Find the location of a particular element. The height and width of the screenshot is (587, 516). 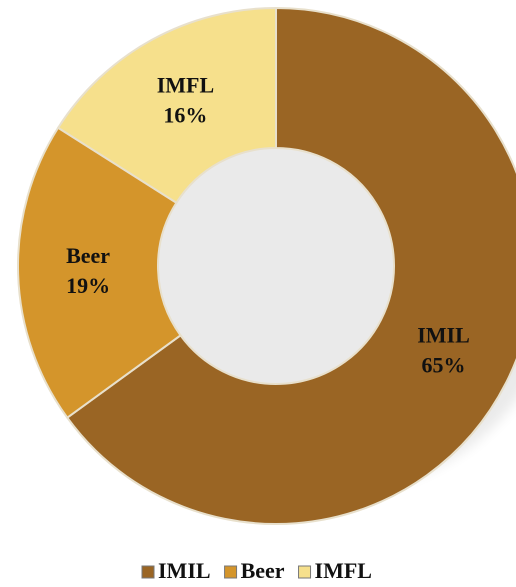

slice-label: Beer is located at coordinates (88, 255).